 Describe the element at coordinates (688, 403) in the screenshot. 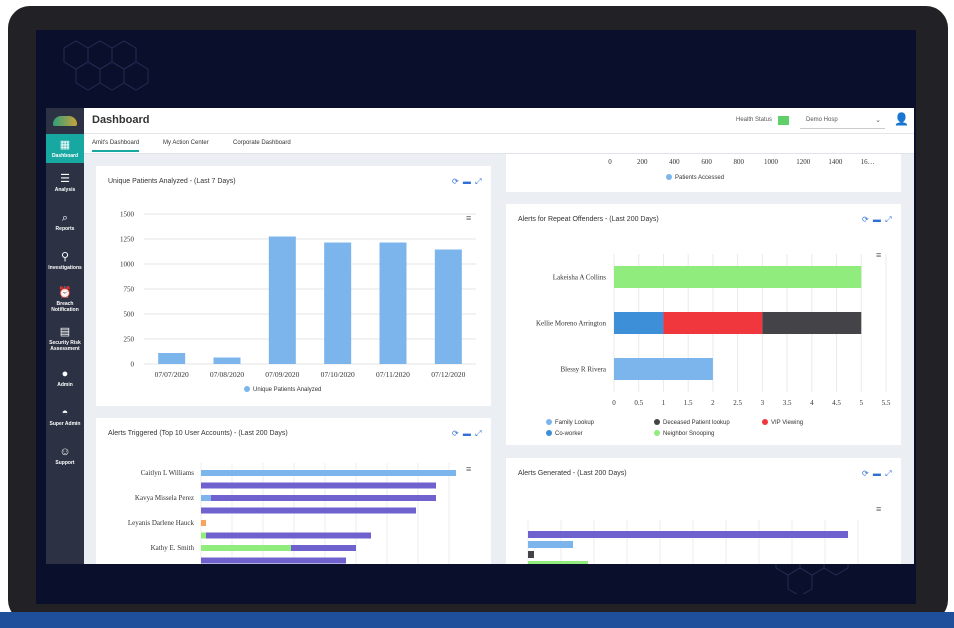

I see `x-tick-label: 1.5` at that location.